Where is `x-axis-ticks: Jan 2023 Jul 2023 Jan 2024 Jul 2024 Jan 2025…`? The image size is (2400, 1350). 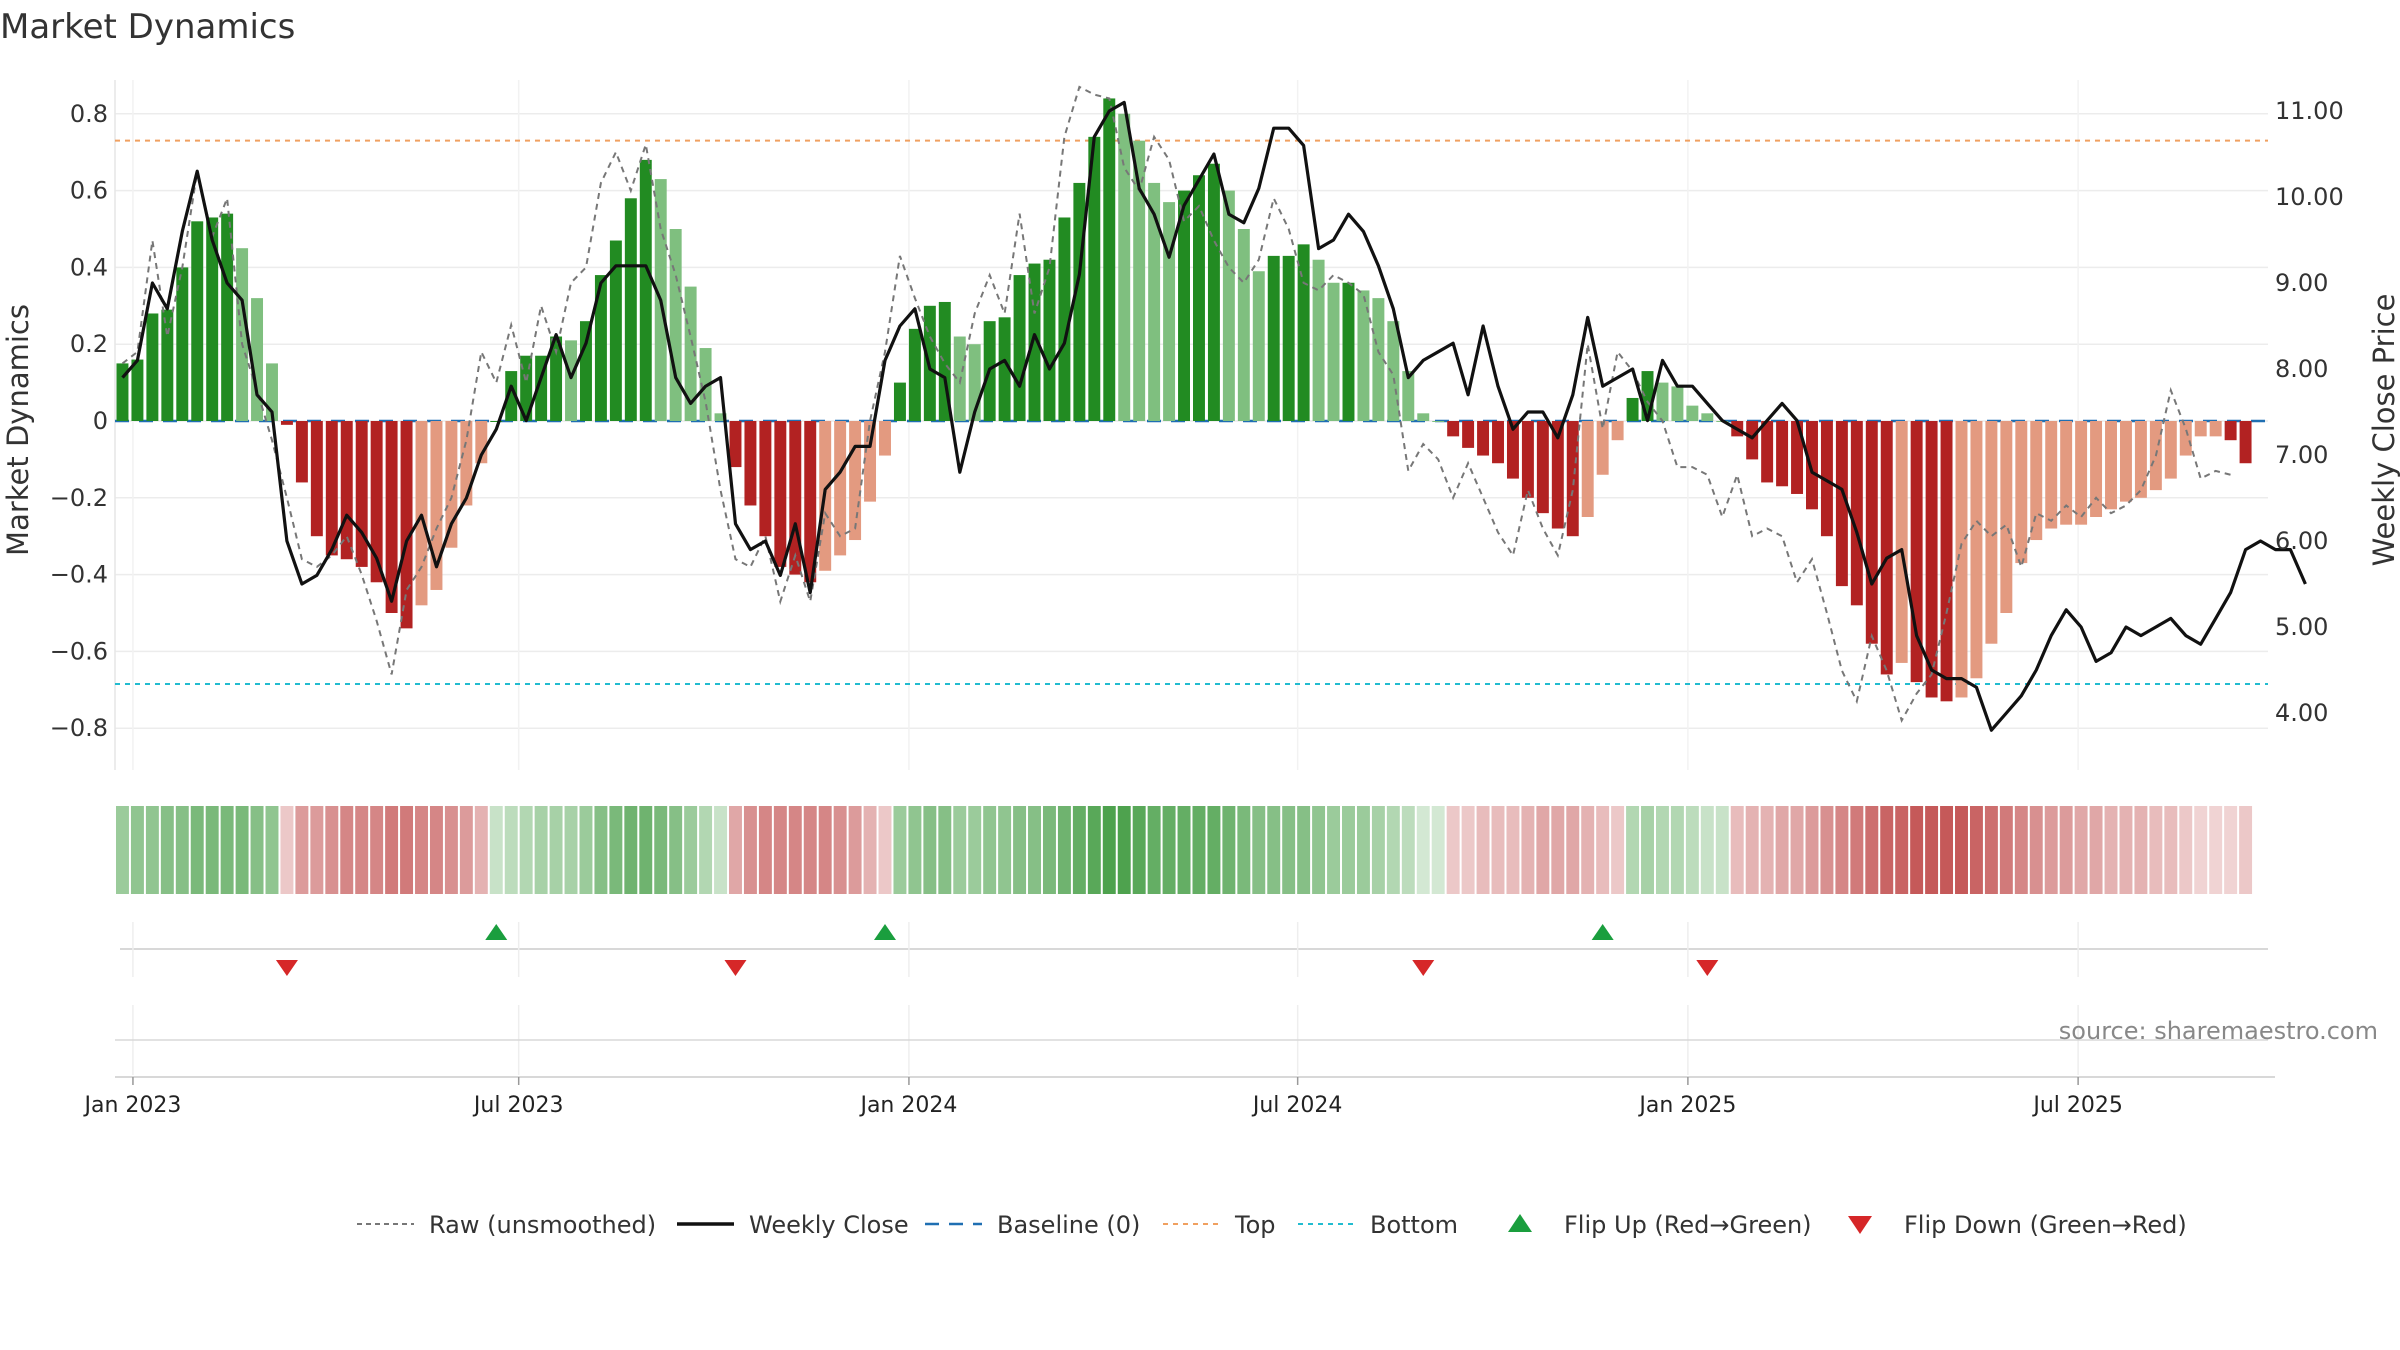
x-axis-ticks: Jan 2023 Jul 2023 Jan 2024 Jul 2024 Jan 2025… is located at coordinates (1102, 1097).